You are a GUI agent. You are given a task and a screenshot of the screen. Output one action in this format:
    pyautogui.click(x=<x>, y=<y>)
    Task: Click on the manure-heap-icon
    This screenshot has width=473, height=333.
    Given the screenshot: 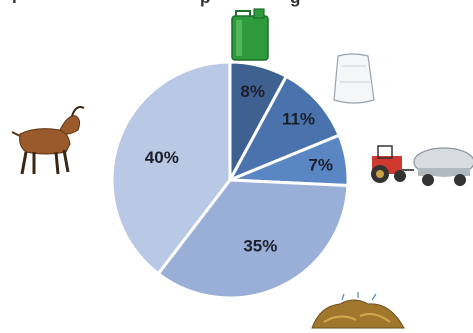 What is the action you would take?
    pyautogui.click(x=358, y=310)
    